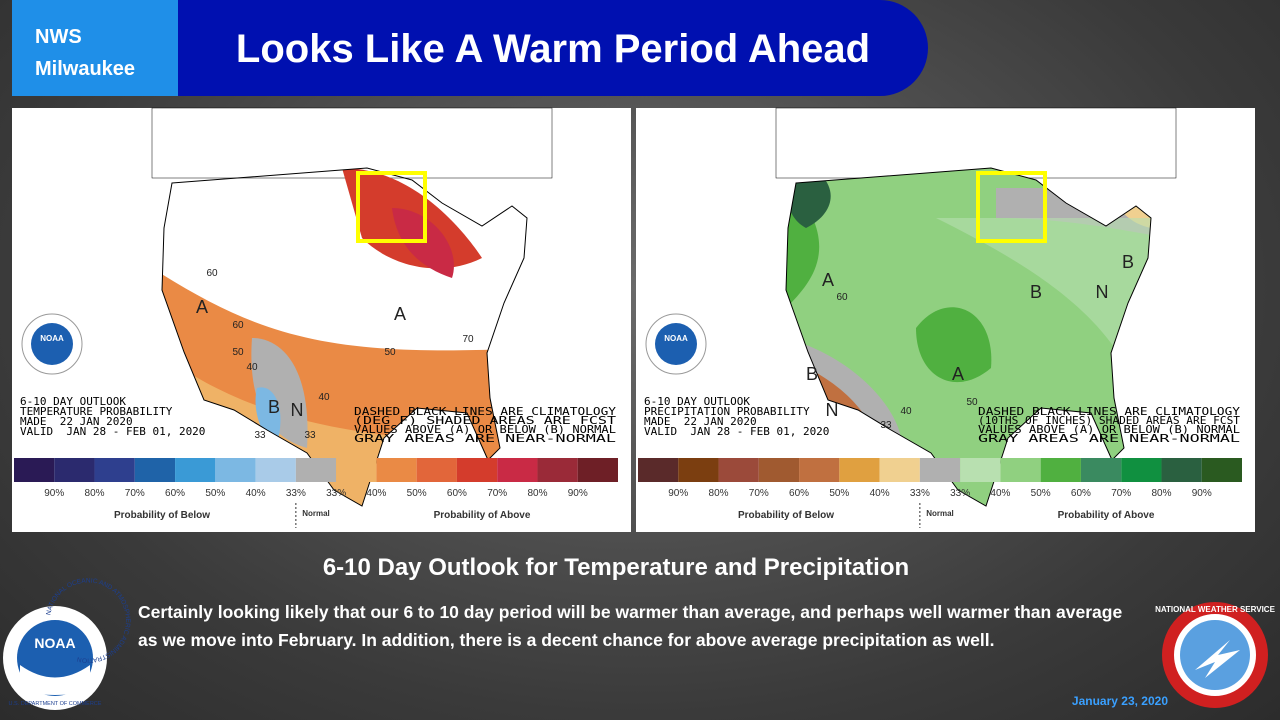 This screenshot has width=1280, height=720. I want to click on note-text: (10THS OF INCHES) SHADED AREAS ARE FCST, so click(1109, 420).